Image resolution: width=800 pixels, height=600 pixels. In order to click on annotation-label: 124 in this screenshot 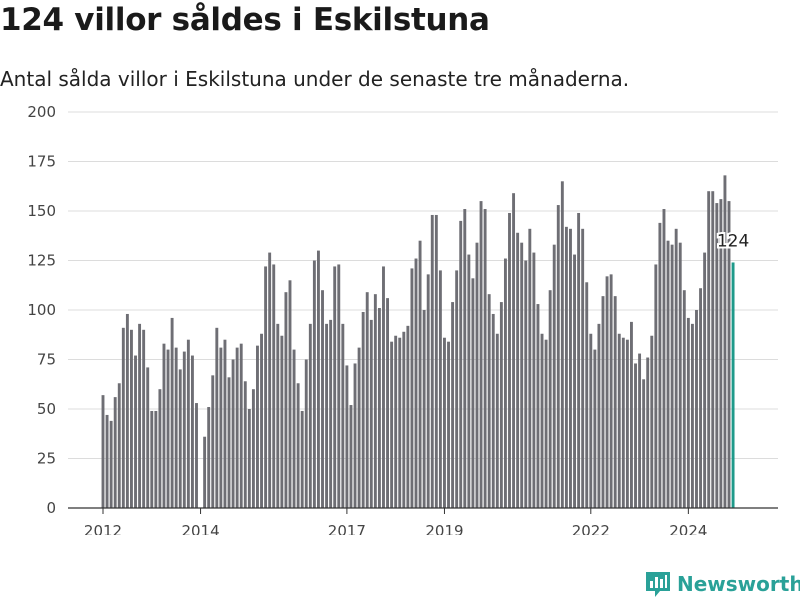, I will do `click(733, 241)`.